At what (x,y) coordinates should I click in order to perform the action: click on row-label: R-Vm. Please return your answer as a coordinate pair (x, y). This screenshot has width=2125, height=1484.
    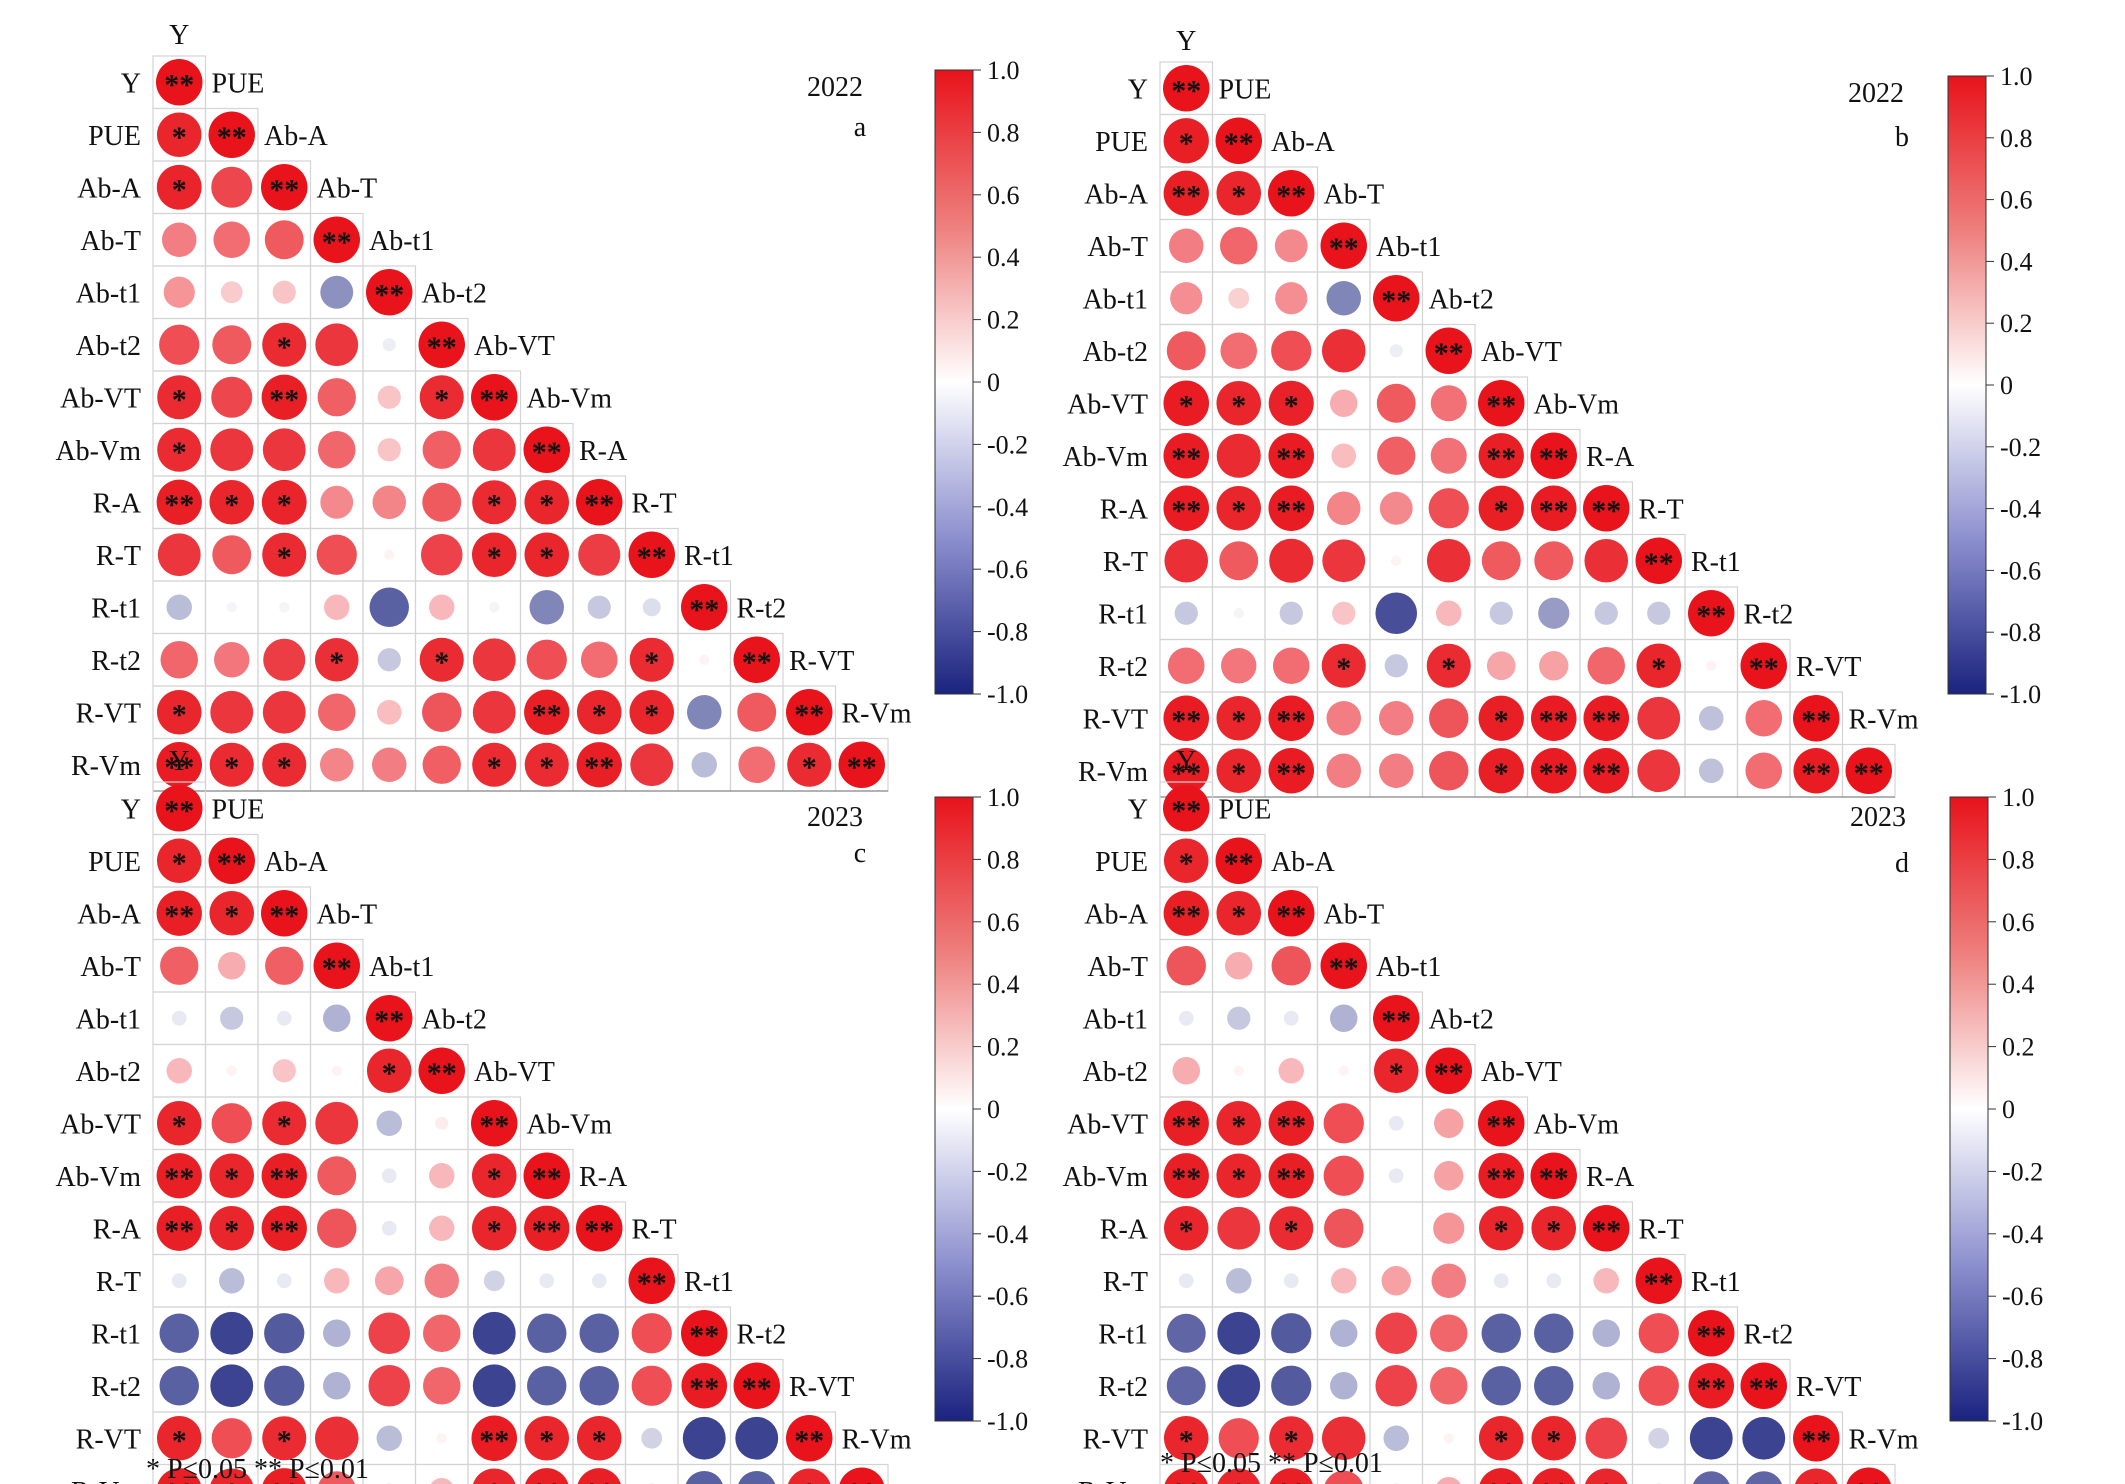
    Looking at the image, I should click on (1113, 1480).